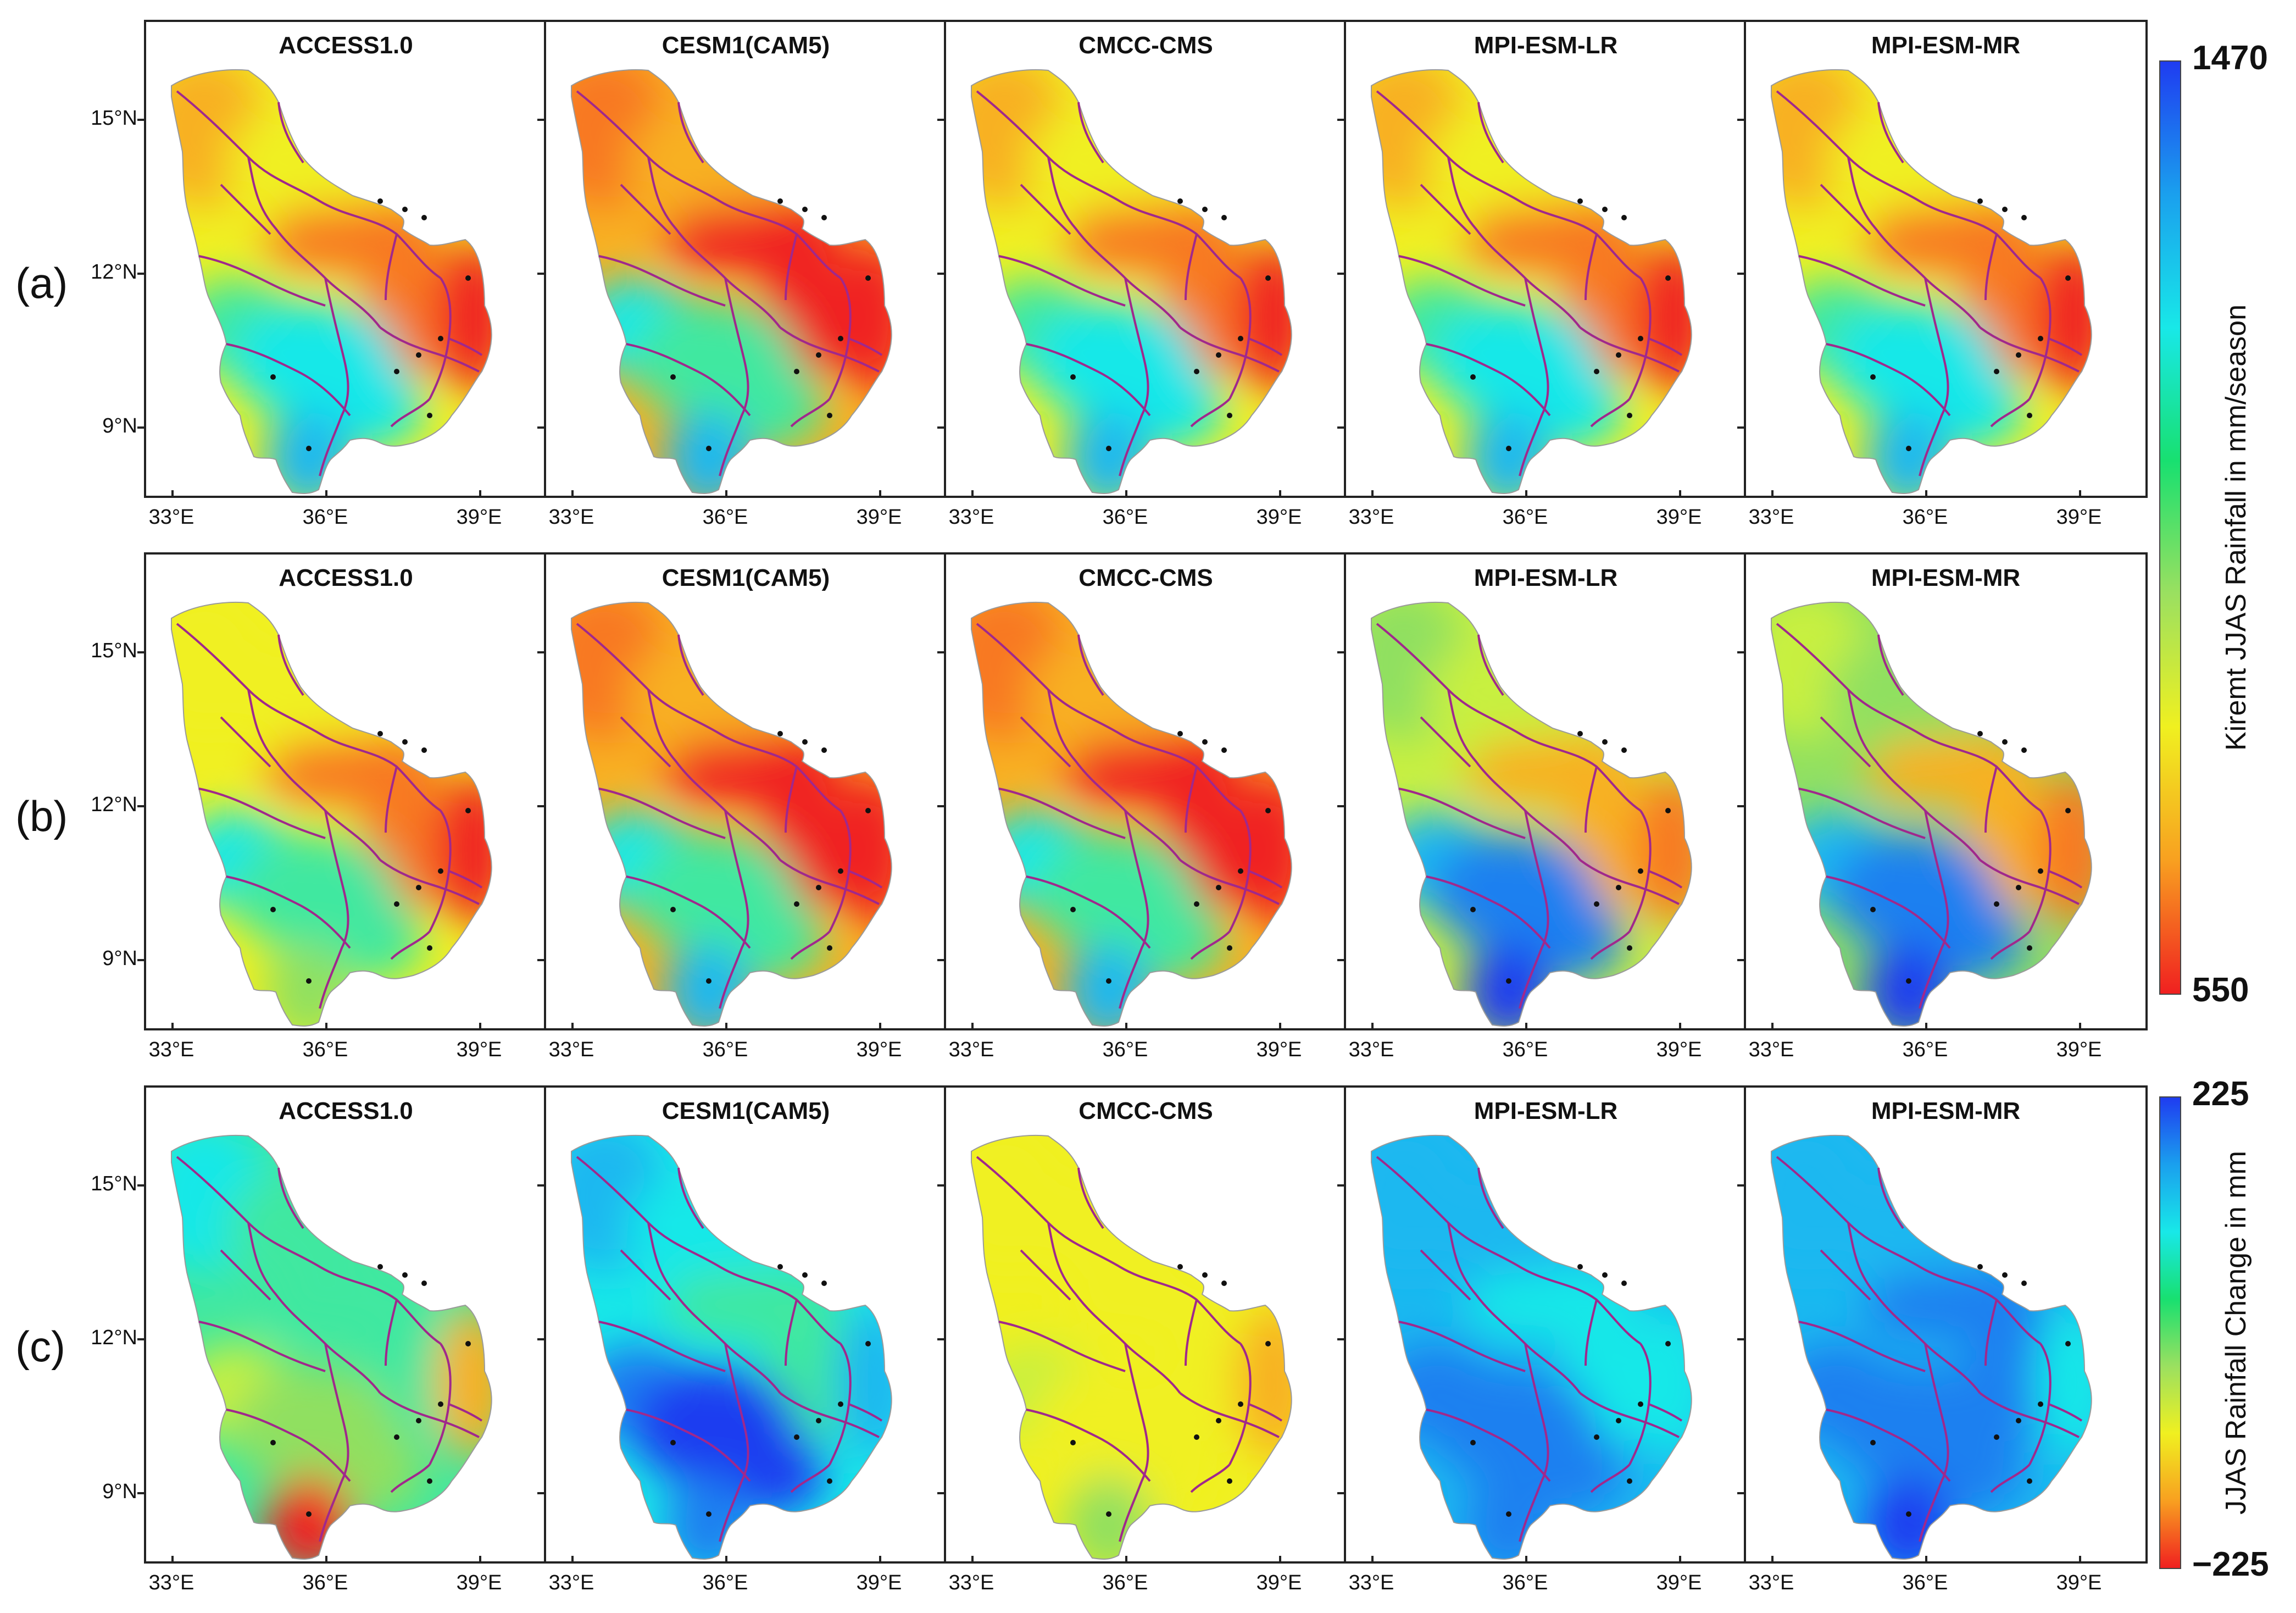  Describe the element at coordinates (2230, 58) in the screenshot. I see `colorbar-max-label: 1470` at that location.